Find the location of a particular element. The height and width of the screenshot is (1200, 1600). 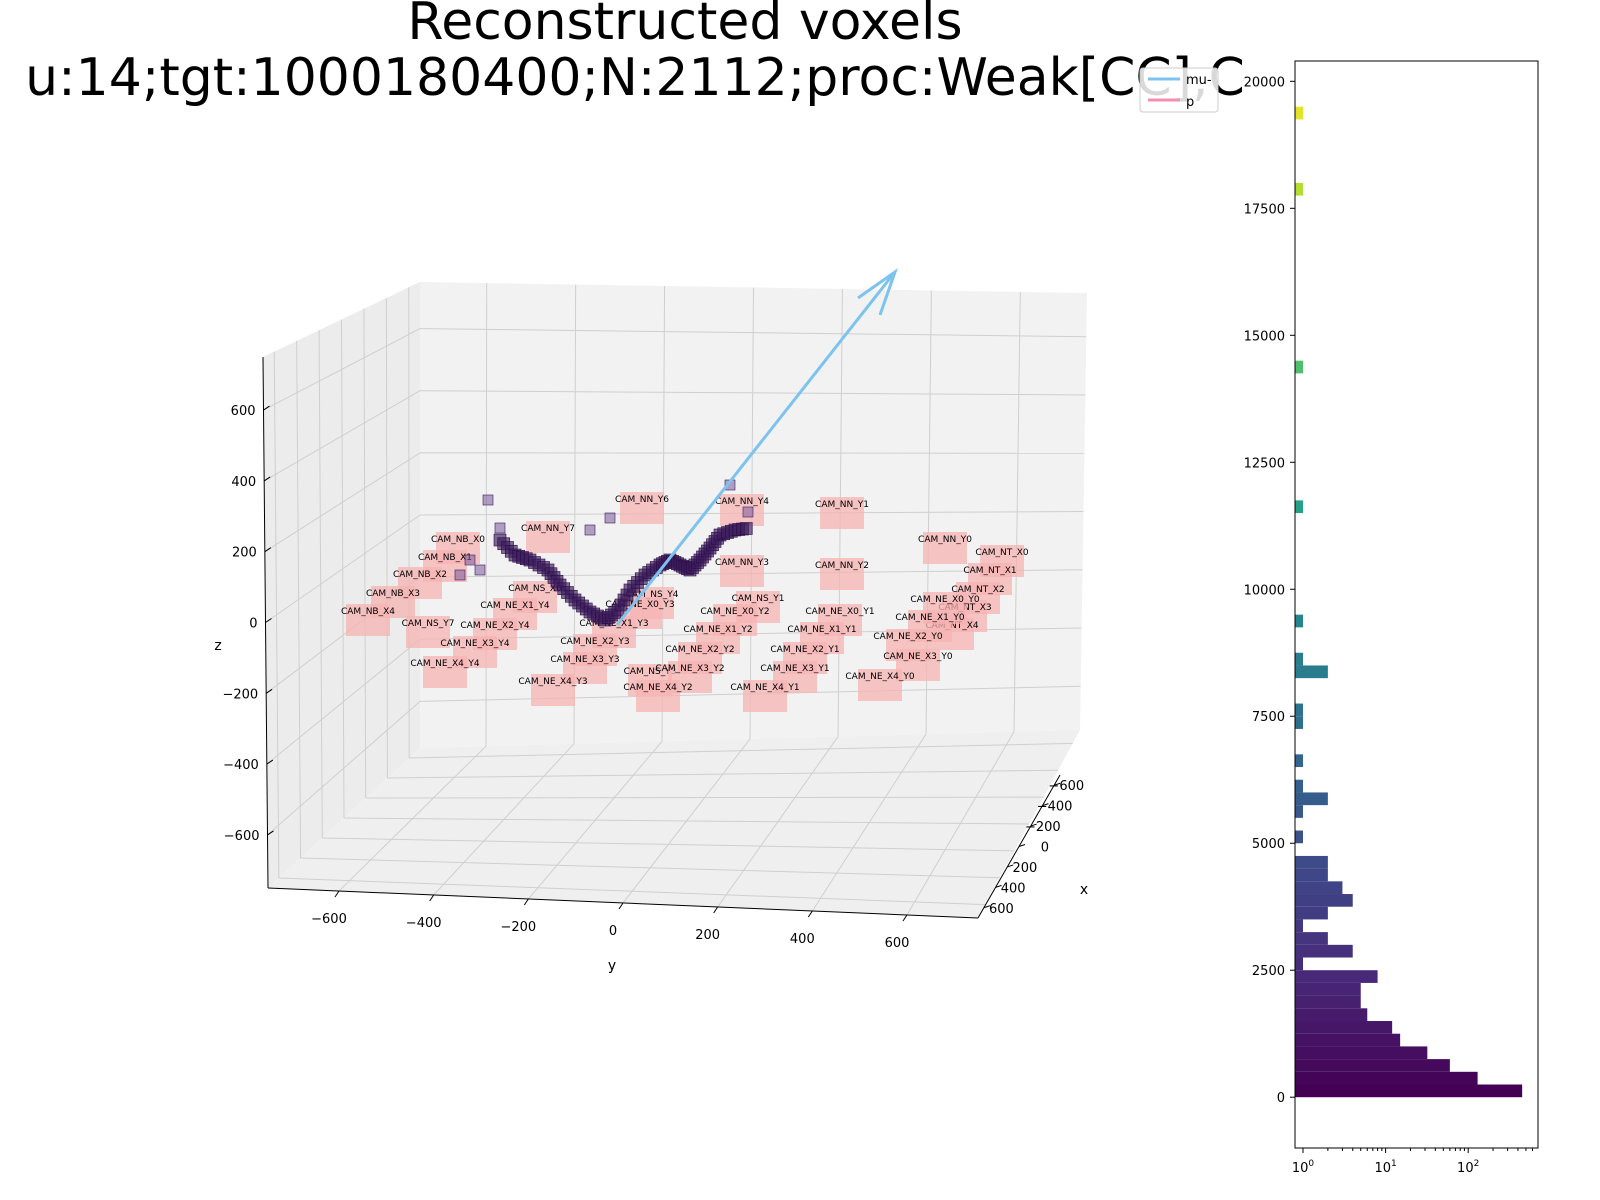

camera-label: CAM_NS_Y1 is located at coordinates (758, 599).